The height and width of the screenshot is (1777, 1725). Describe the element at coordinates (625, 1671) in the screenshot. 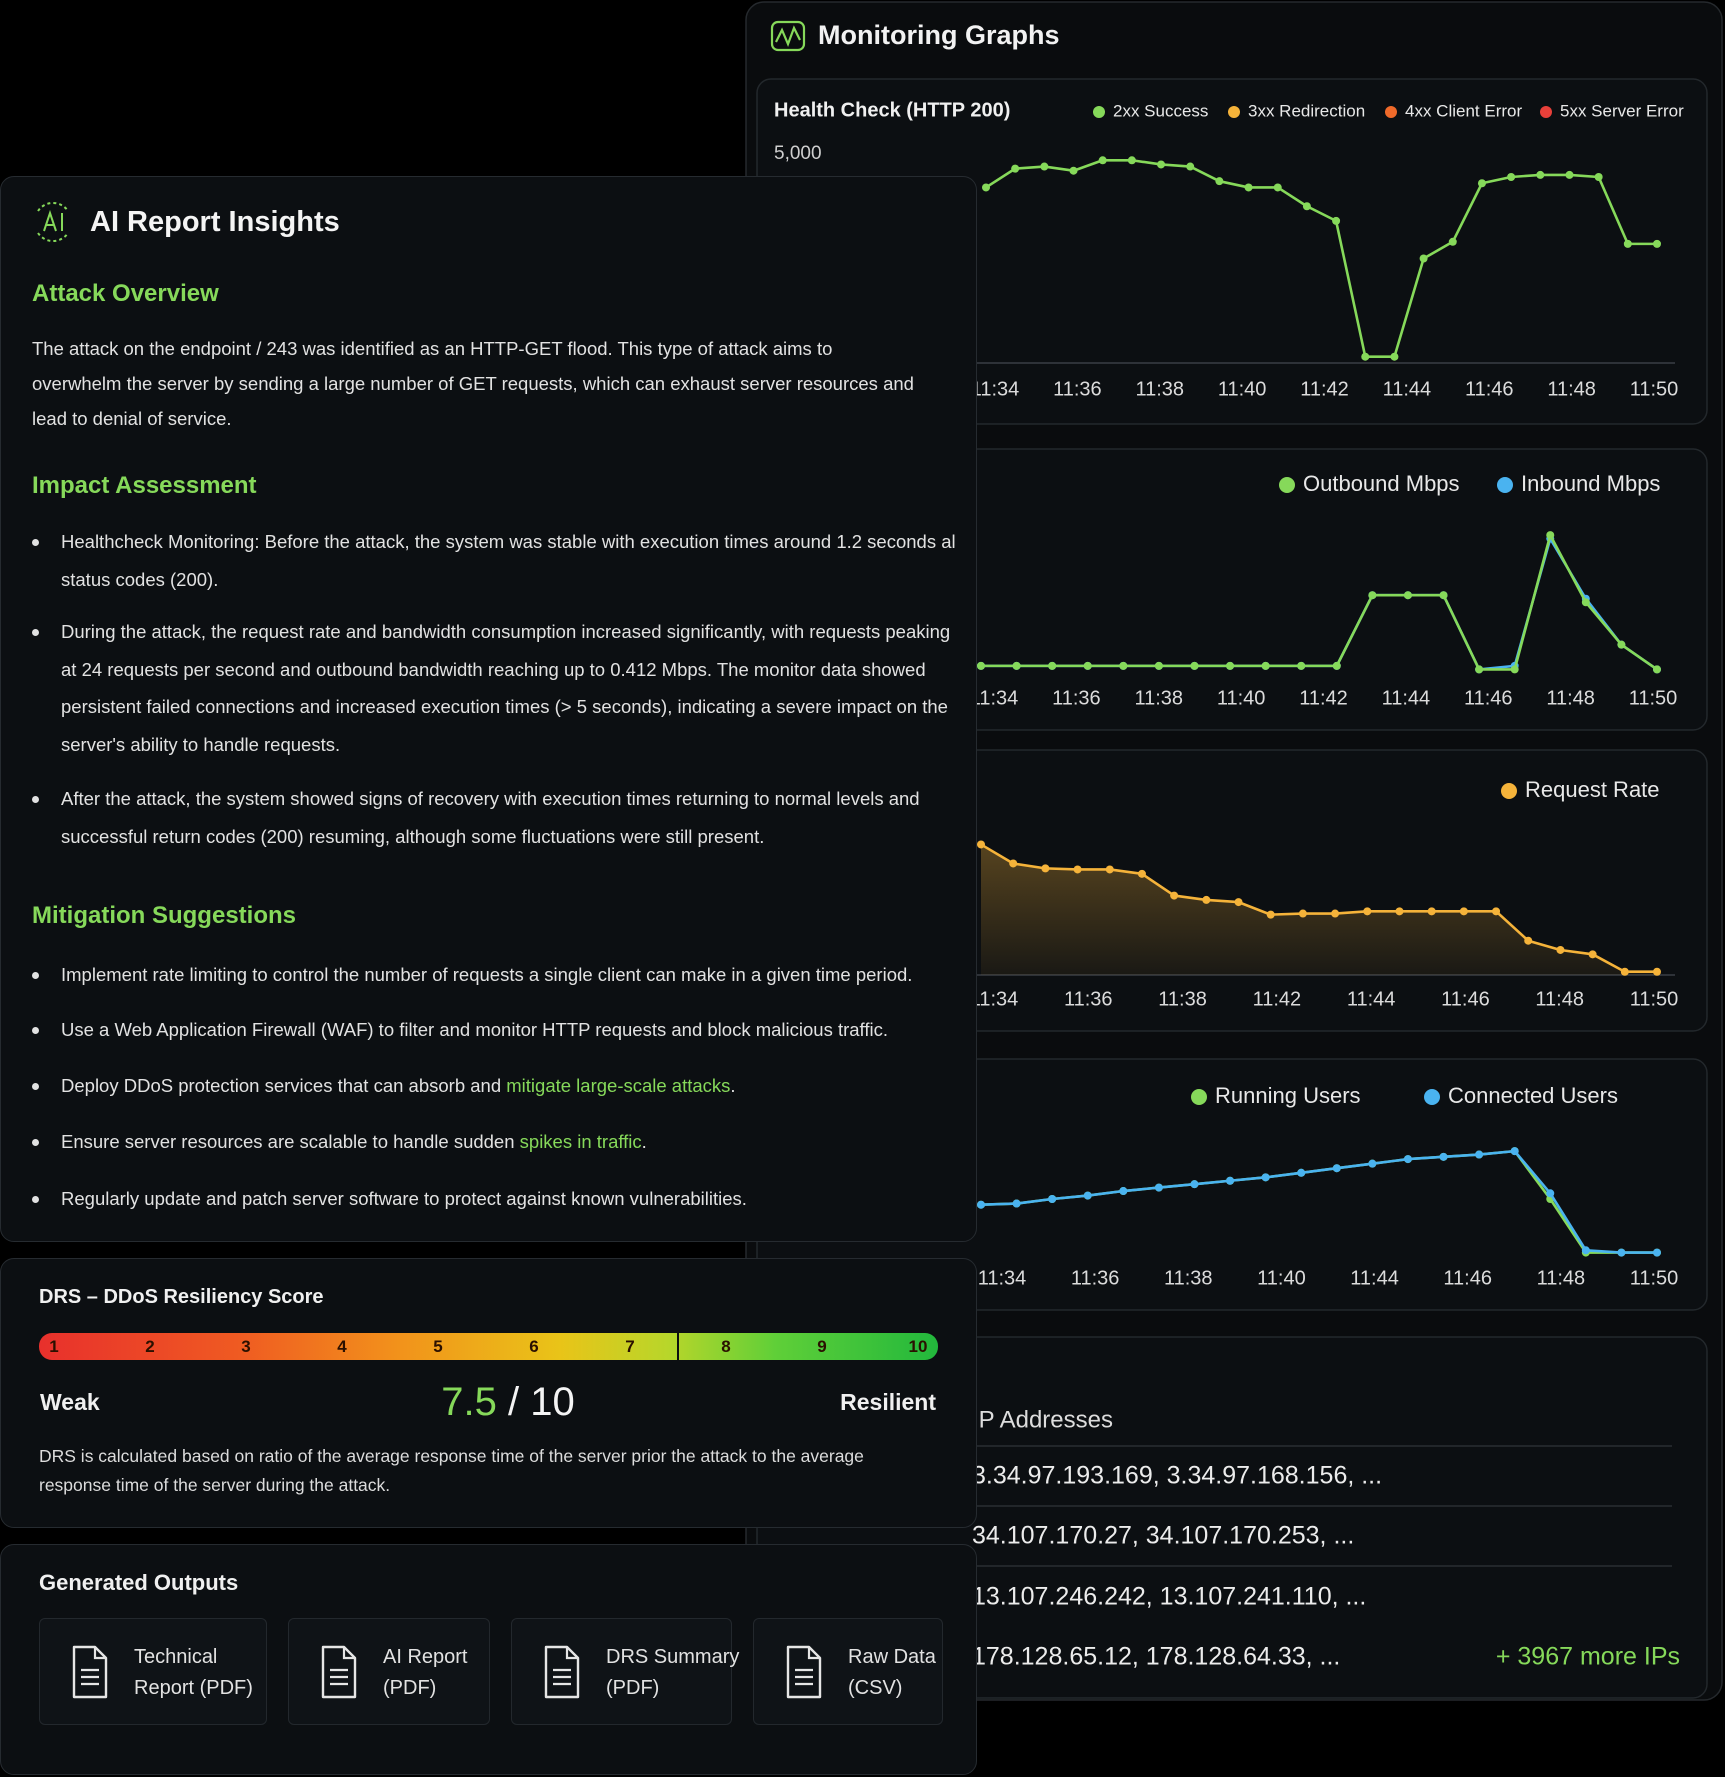

I see `output-button: DRS Summary (PDF)` at that location.